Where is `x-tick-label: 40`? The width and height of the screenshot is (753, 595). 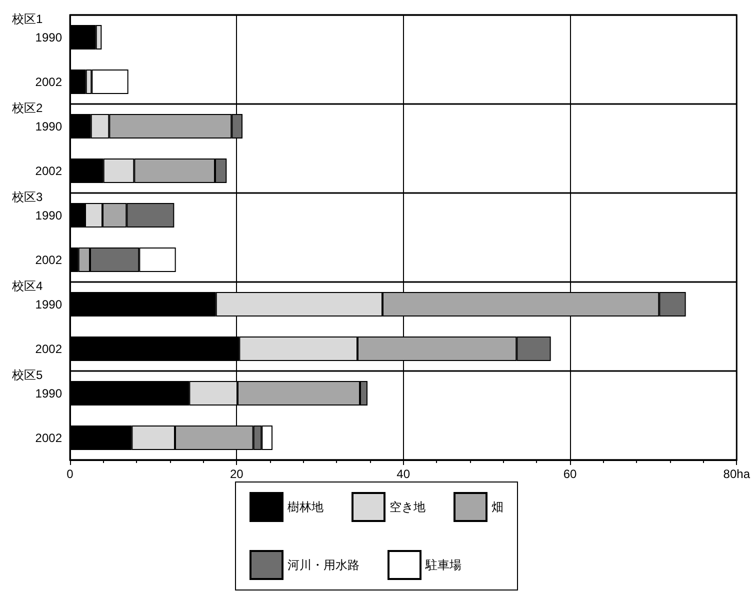 x-tick-label: 40 is located at coordinates (403, 474).